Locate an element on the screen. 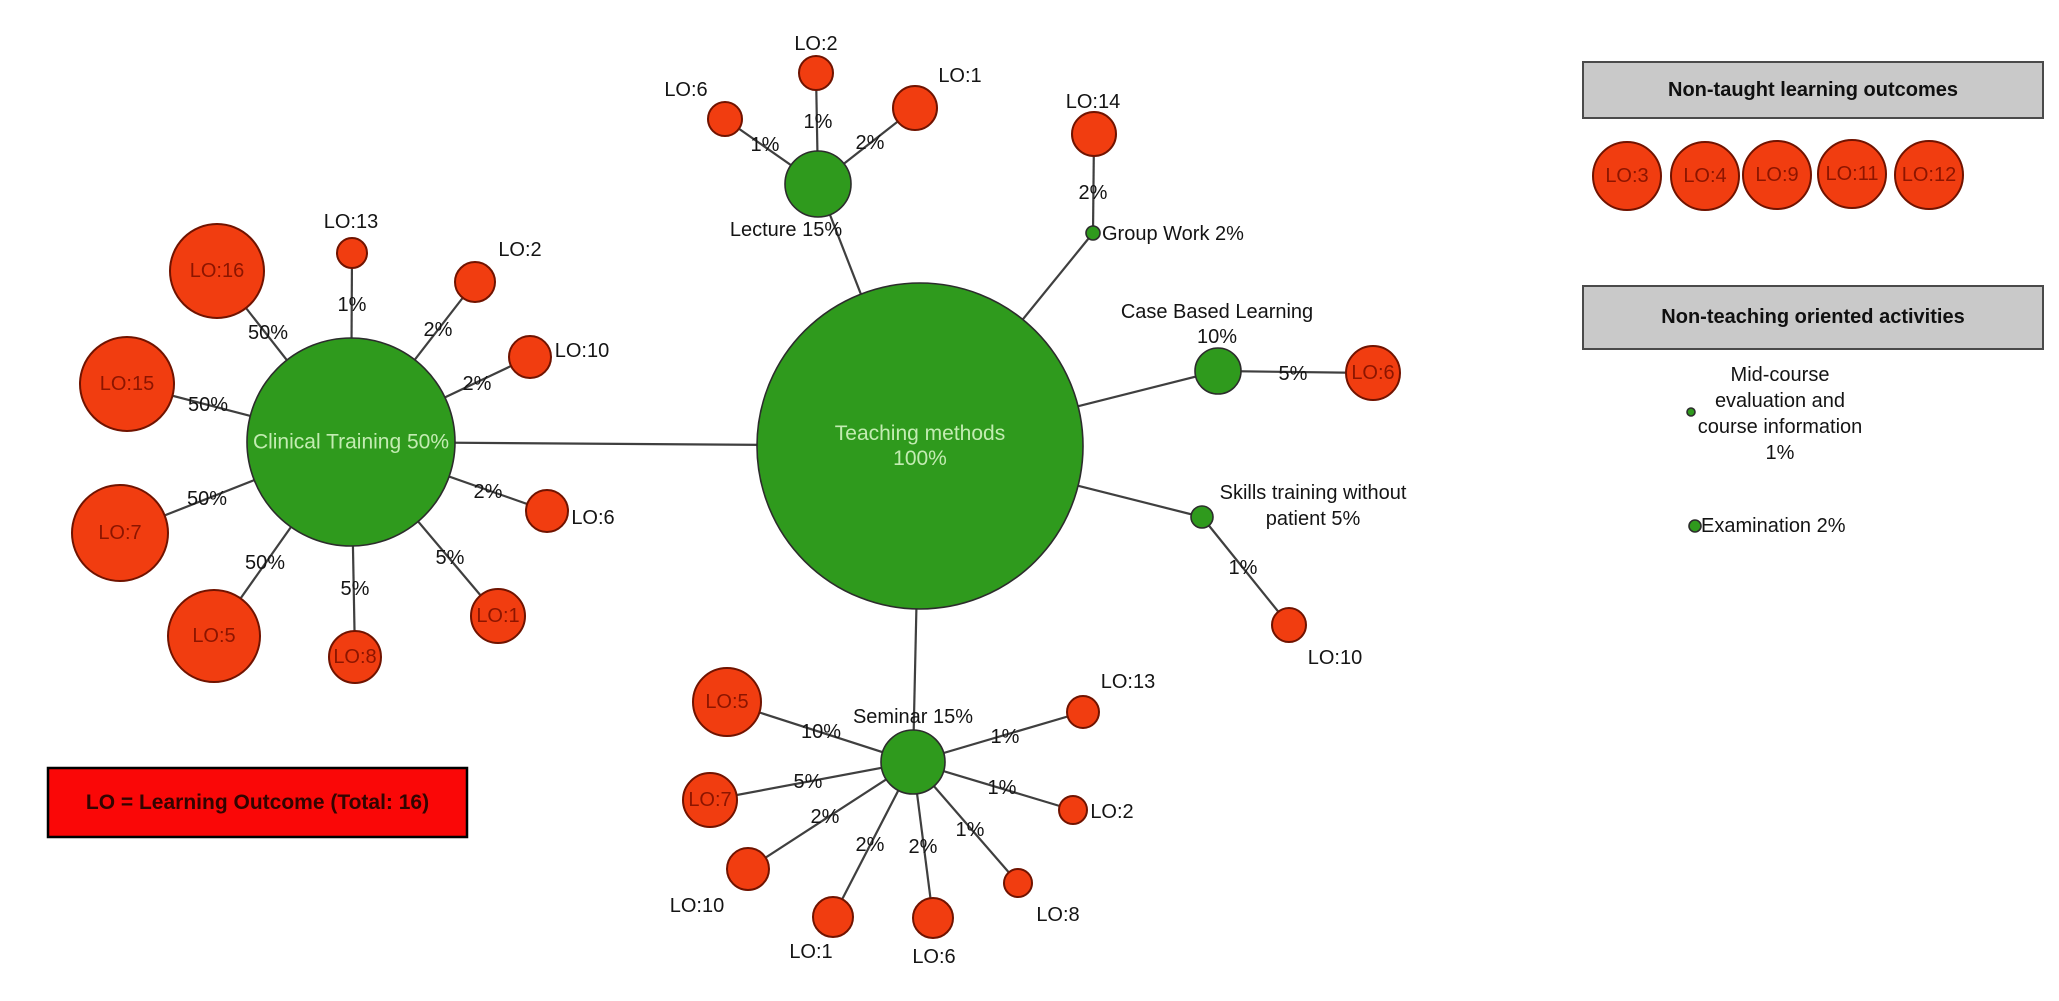  node-lec-lo6 is located at coordinates (725, 119).